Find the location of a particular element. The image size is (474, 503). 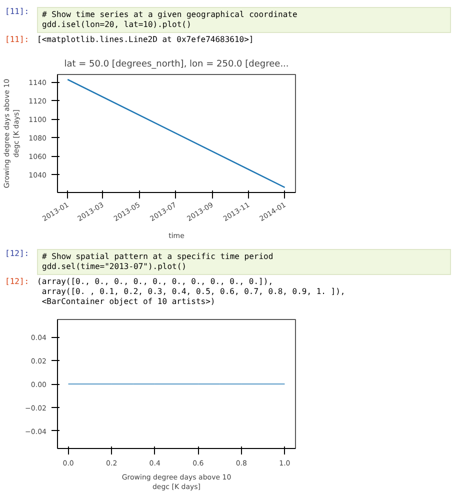

text: gdd.sel(time="2013-07").plot() is located at coordinates (114, 267).